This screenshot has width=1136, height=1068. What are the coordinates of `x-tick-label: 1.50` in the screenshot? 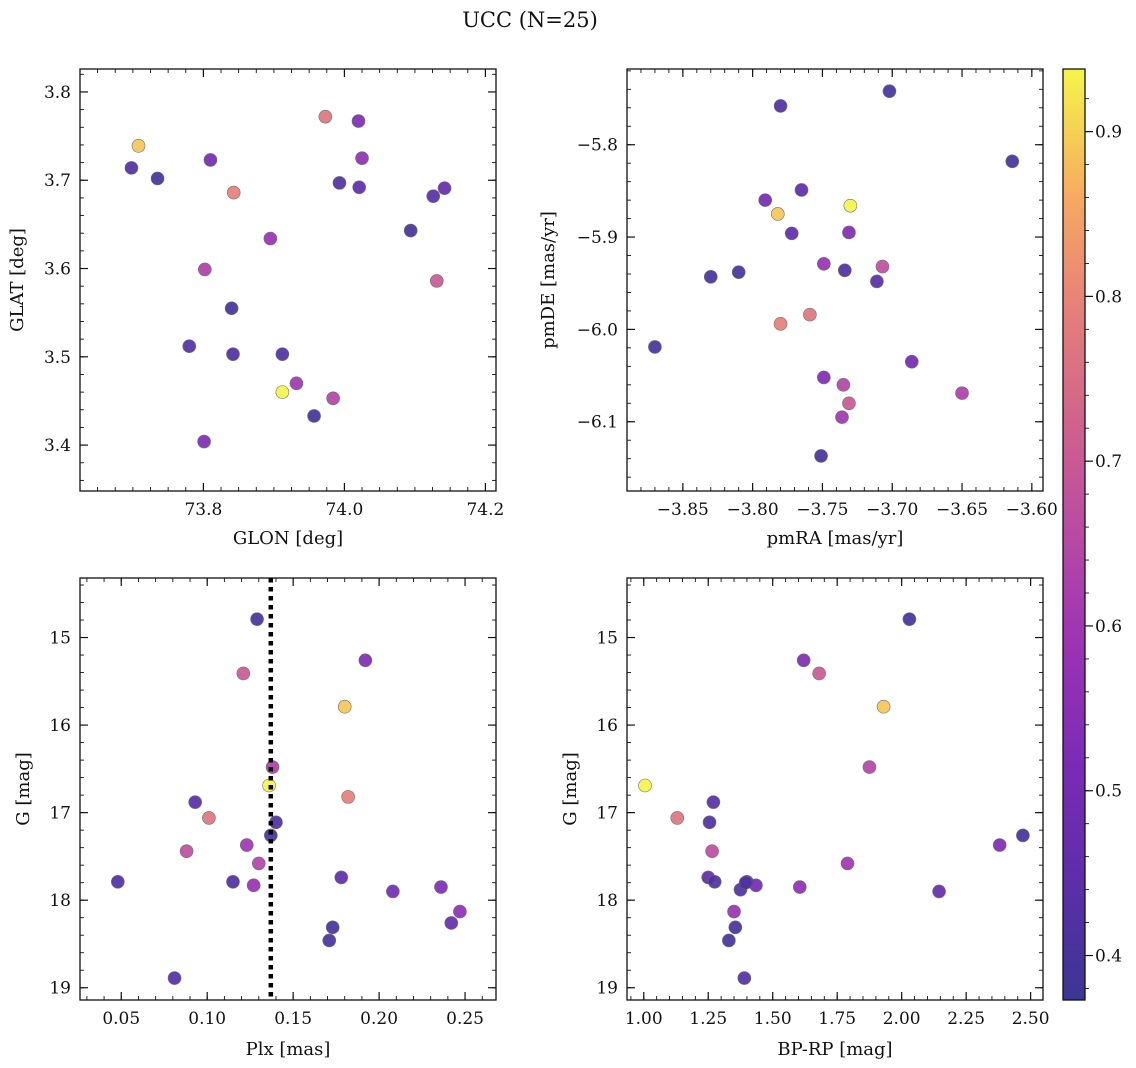 It's located at (773, 1019).